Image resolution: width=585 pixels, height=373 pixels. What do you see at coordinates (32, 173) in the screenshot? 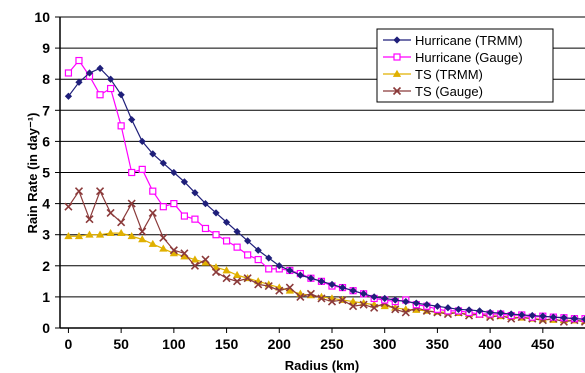
I see `y-axis-label: Rain Rate (in day⁻¹)` at bounding box center [32, 173].